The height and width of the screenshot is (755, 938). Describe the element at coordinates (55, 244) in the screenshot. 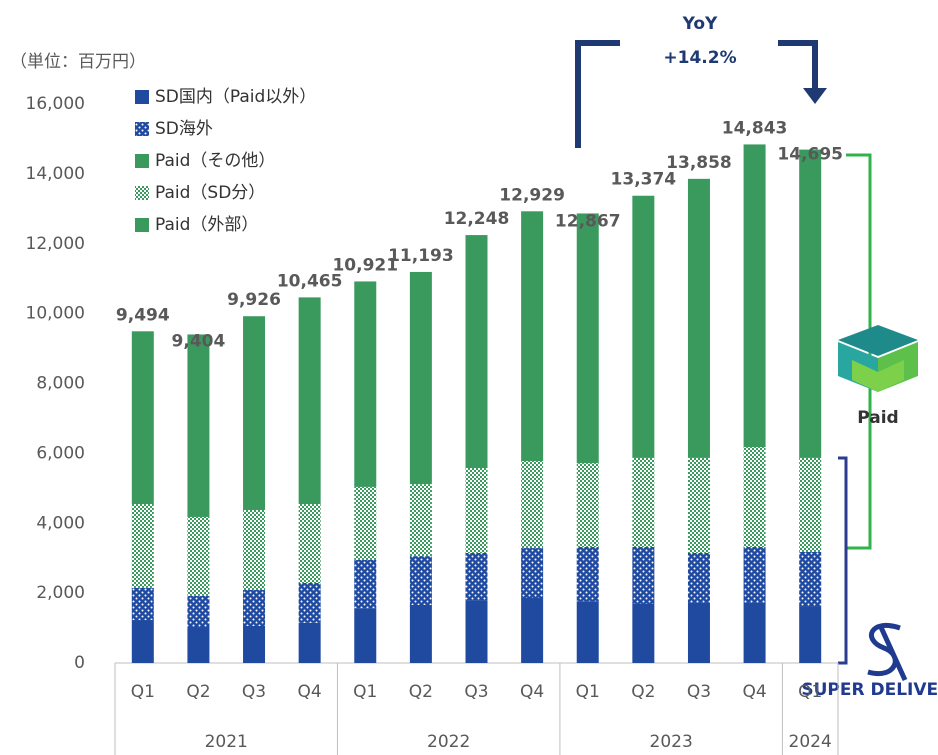

I see `y-tick-label: 12,000` at that location.